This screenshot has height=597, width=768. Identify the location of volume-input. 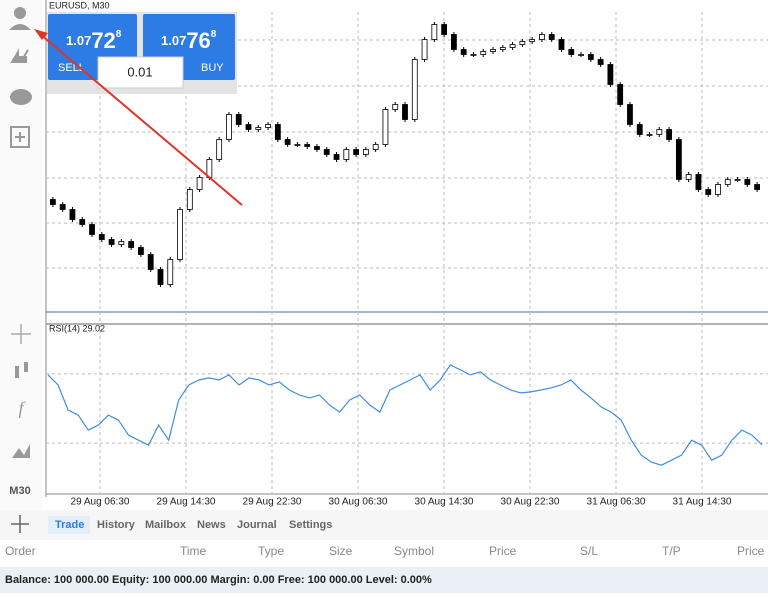
(140, 72).